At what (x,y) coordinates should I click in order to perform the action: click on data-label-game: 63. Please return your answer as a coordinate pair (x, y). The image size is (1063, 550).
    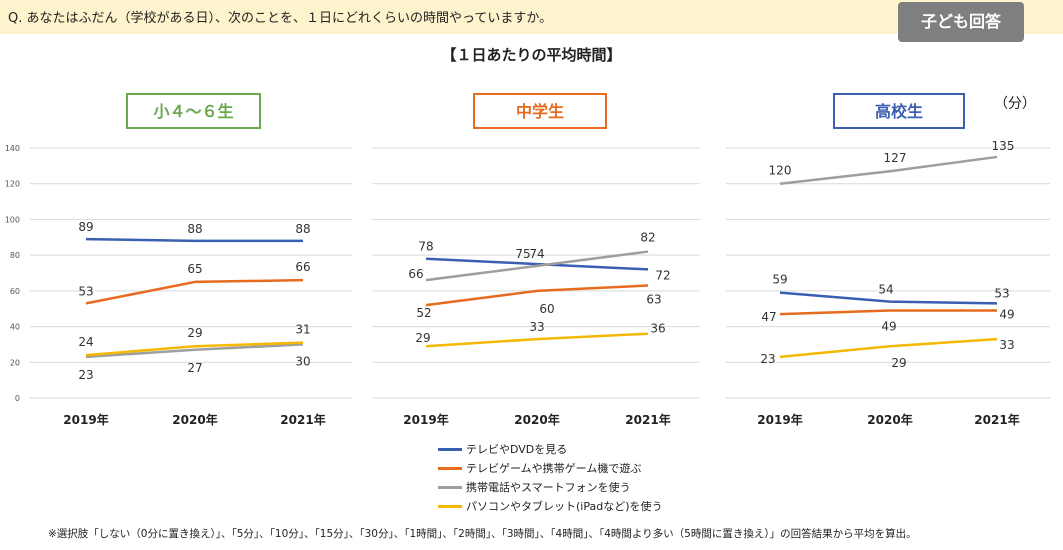
    Looking at the image, I should click on (653, 300).